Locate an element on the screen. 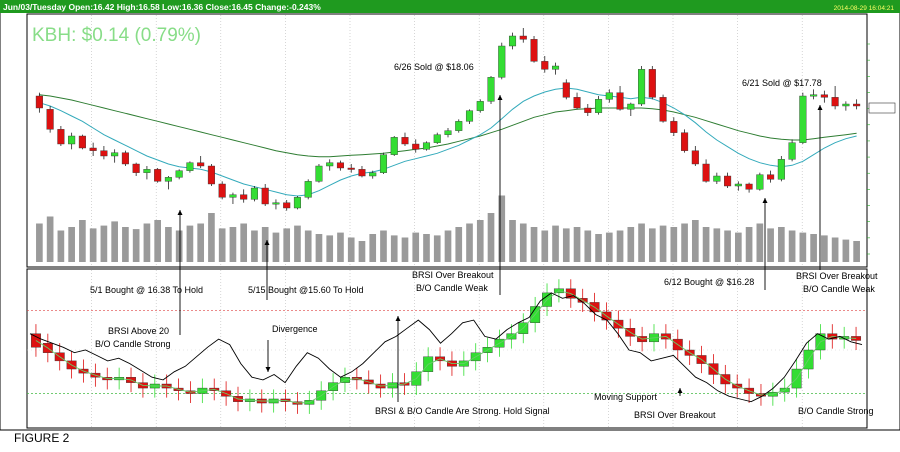 Image resolution: width=900 pixels, height=452 pixels. annotation-brsi-over-2: BRSI Over Breakout is located at coordinates (675, 415).